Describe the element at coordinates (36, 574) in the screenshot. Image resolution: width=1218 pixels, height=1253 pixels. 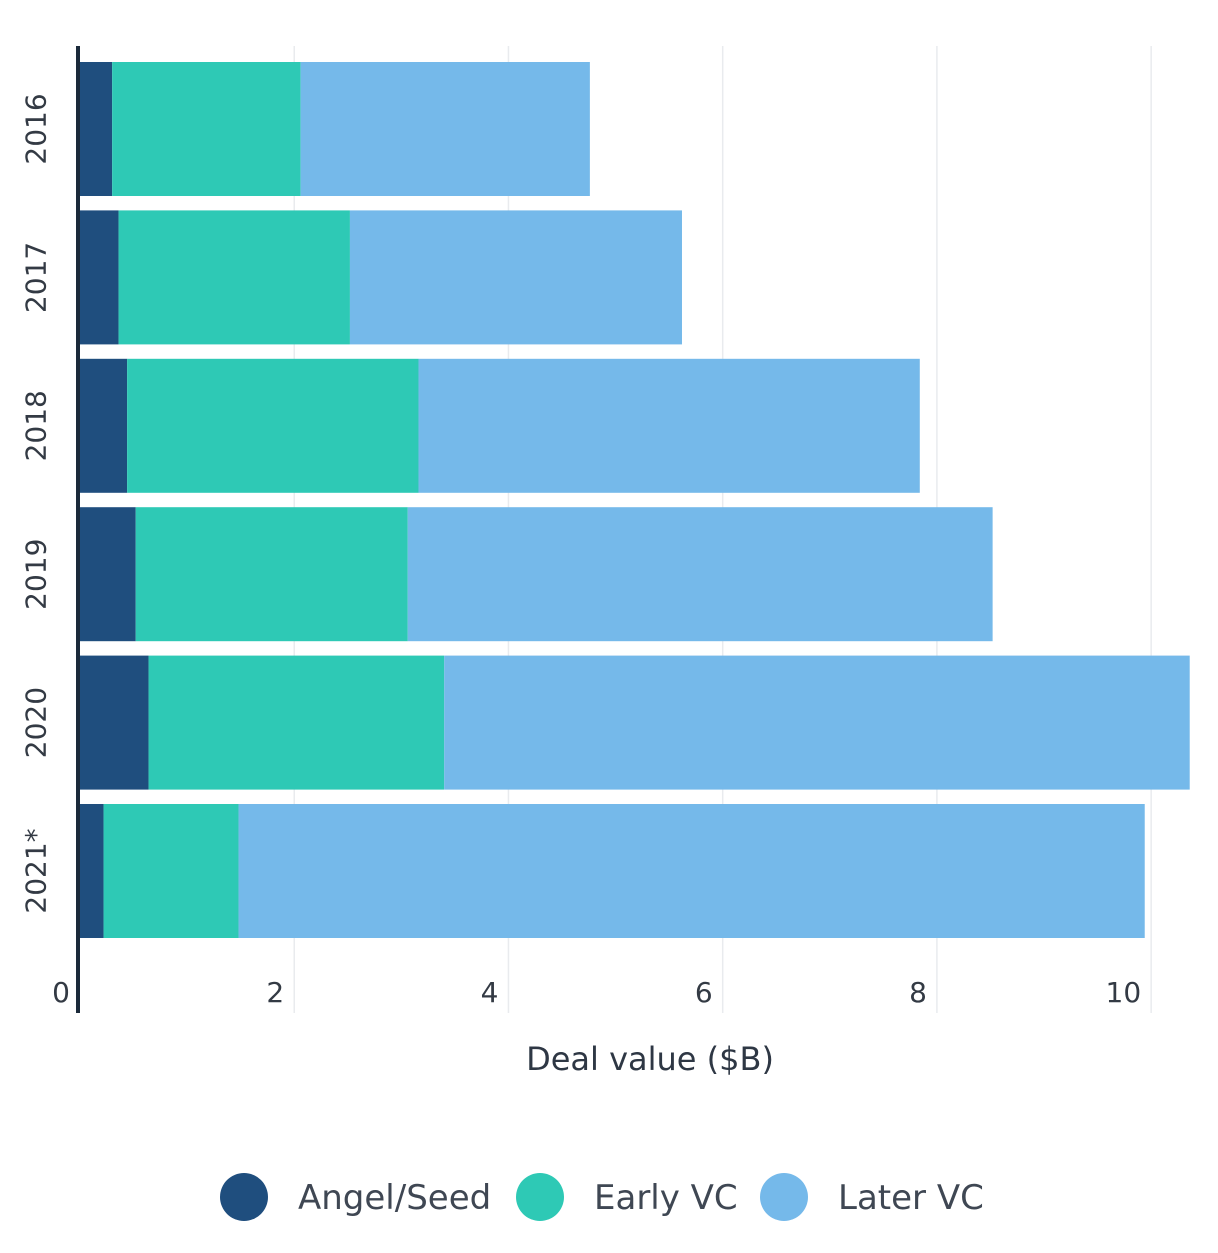
I see `y-tick-label-2019: 2019` at that location.